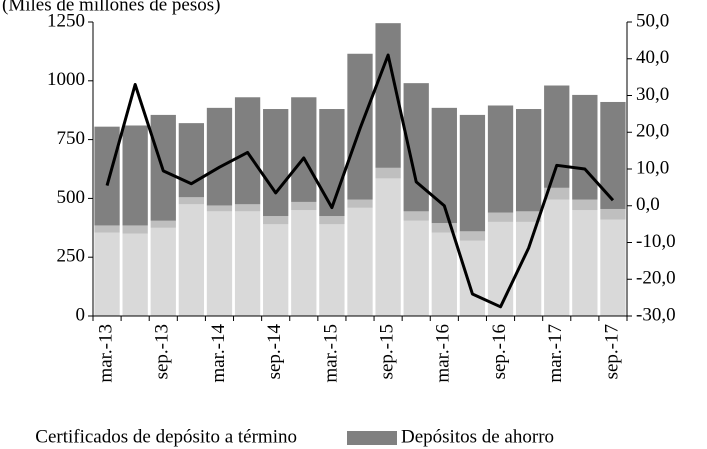  Describe the element at coordinates (656, 241) in the screenshot. I see `y2-tick-label: -10,0` at that location.